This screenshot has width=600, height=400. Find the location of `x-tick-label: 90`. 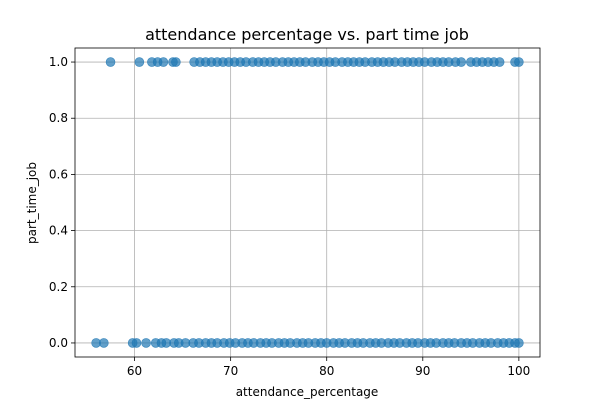

x-tick-label: 90 is located at coordinates (422, 371).